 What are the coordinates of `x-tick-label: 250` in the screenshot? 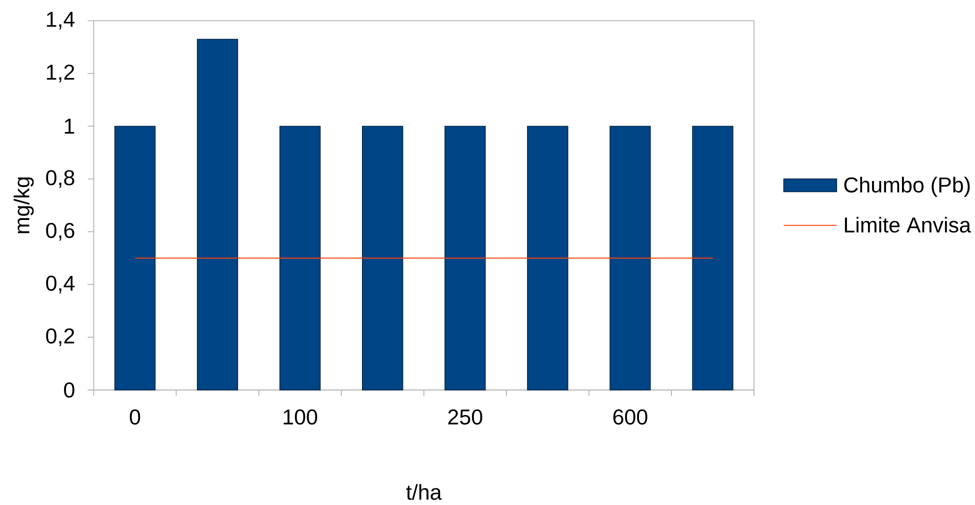 It's located at (465, 417).